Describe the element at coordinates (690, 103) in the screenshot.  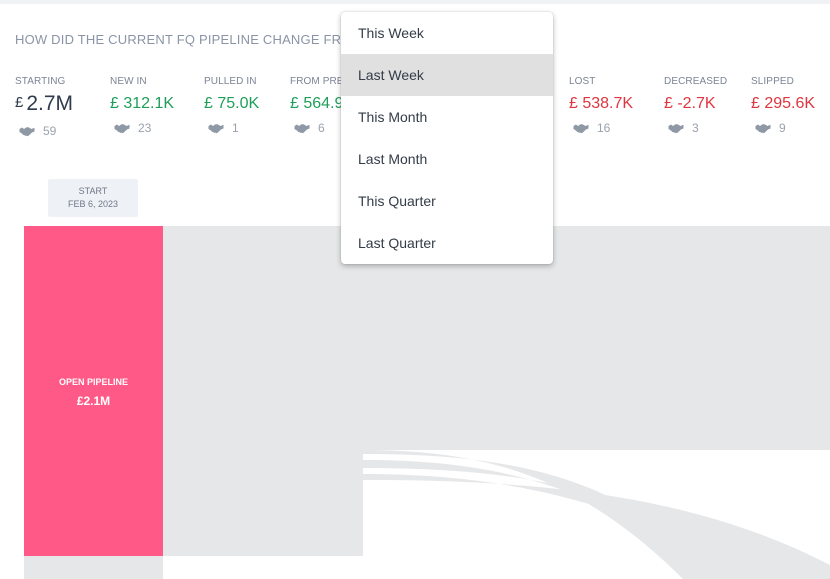
I see `metric-value: £ -2.7K` at that location.